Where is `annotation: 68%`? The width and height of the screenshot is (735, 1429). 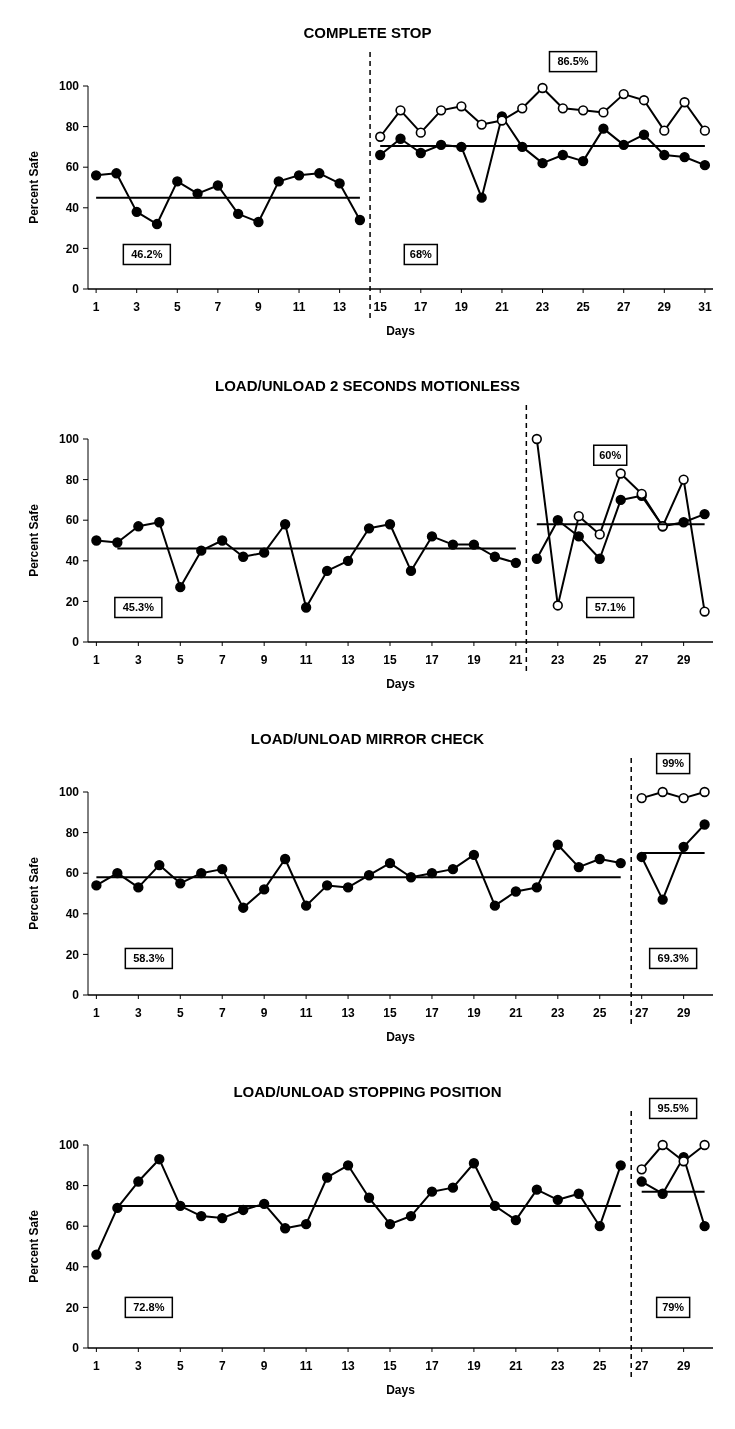 annotation: 68% is located at coordinates (421, 254).